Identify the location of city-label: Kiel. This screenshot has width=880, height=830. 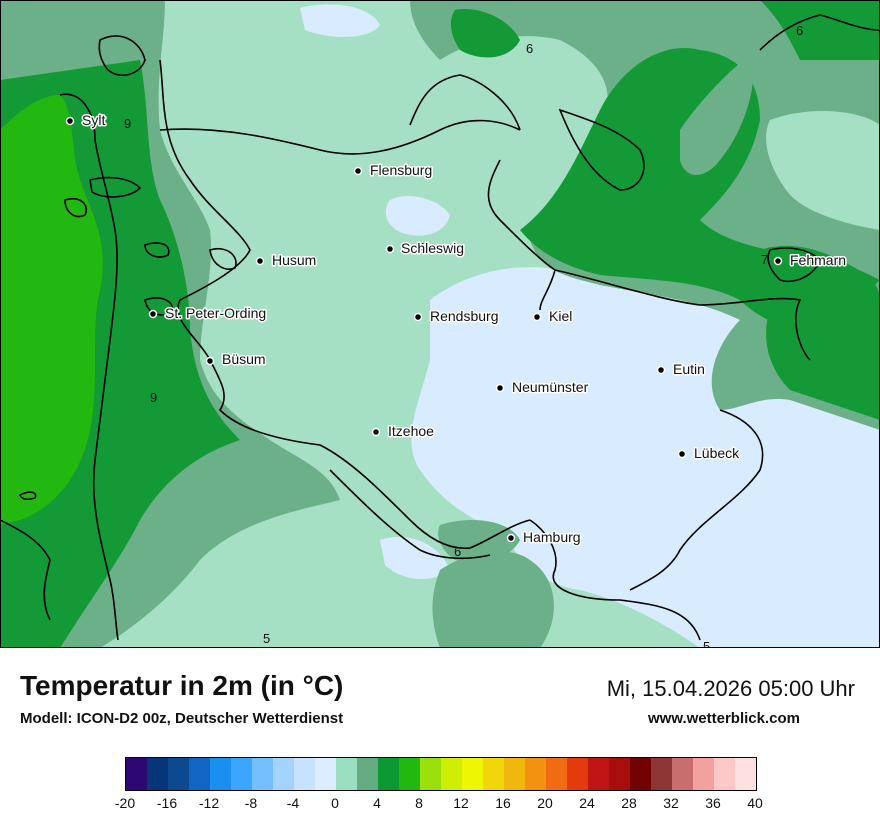
(560, 316).